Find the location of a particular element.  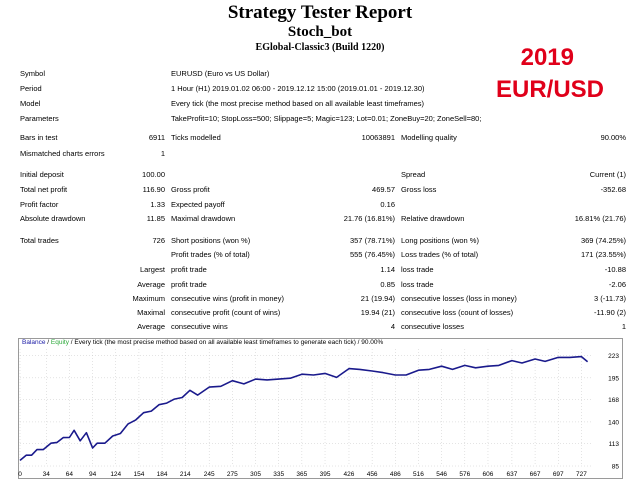

initial-deposit-label: Initial deposit is located at coordinates (42, 174).